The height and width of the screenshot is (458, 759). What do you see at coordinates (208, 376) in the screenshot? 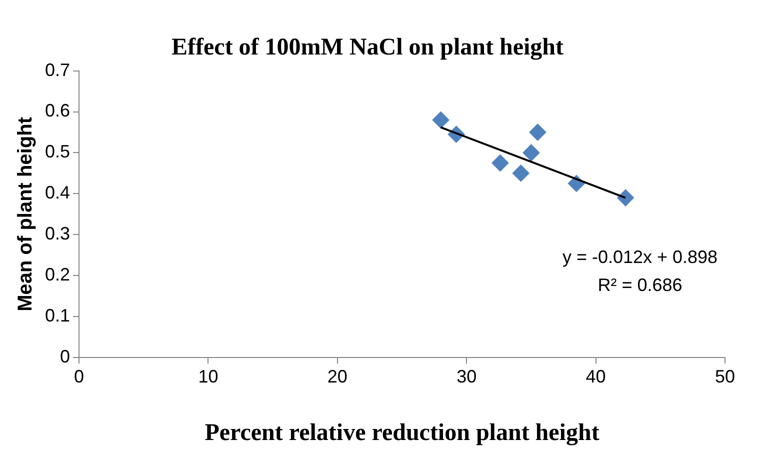
I see `x-tick-label: 10` at bounding box center [208, 376].